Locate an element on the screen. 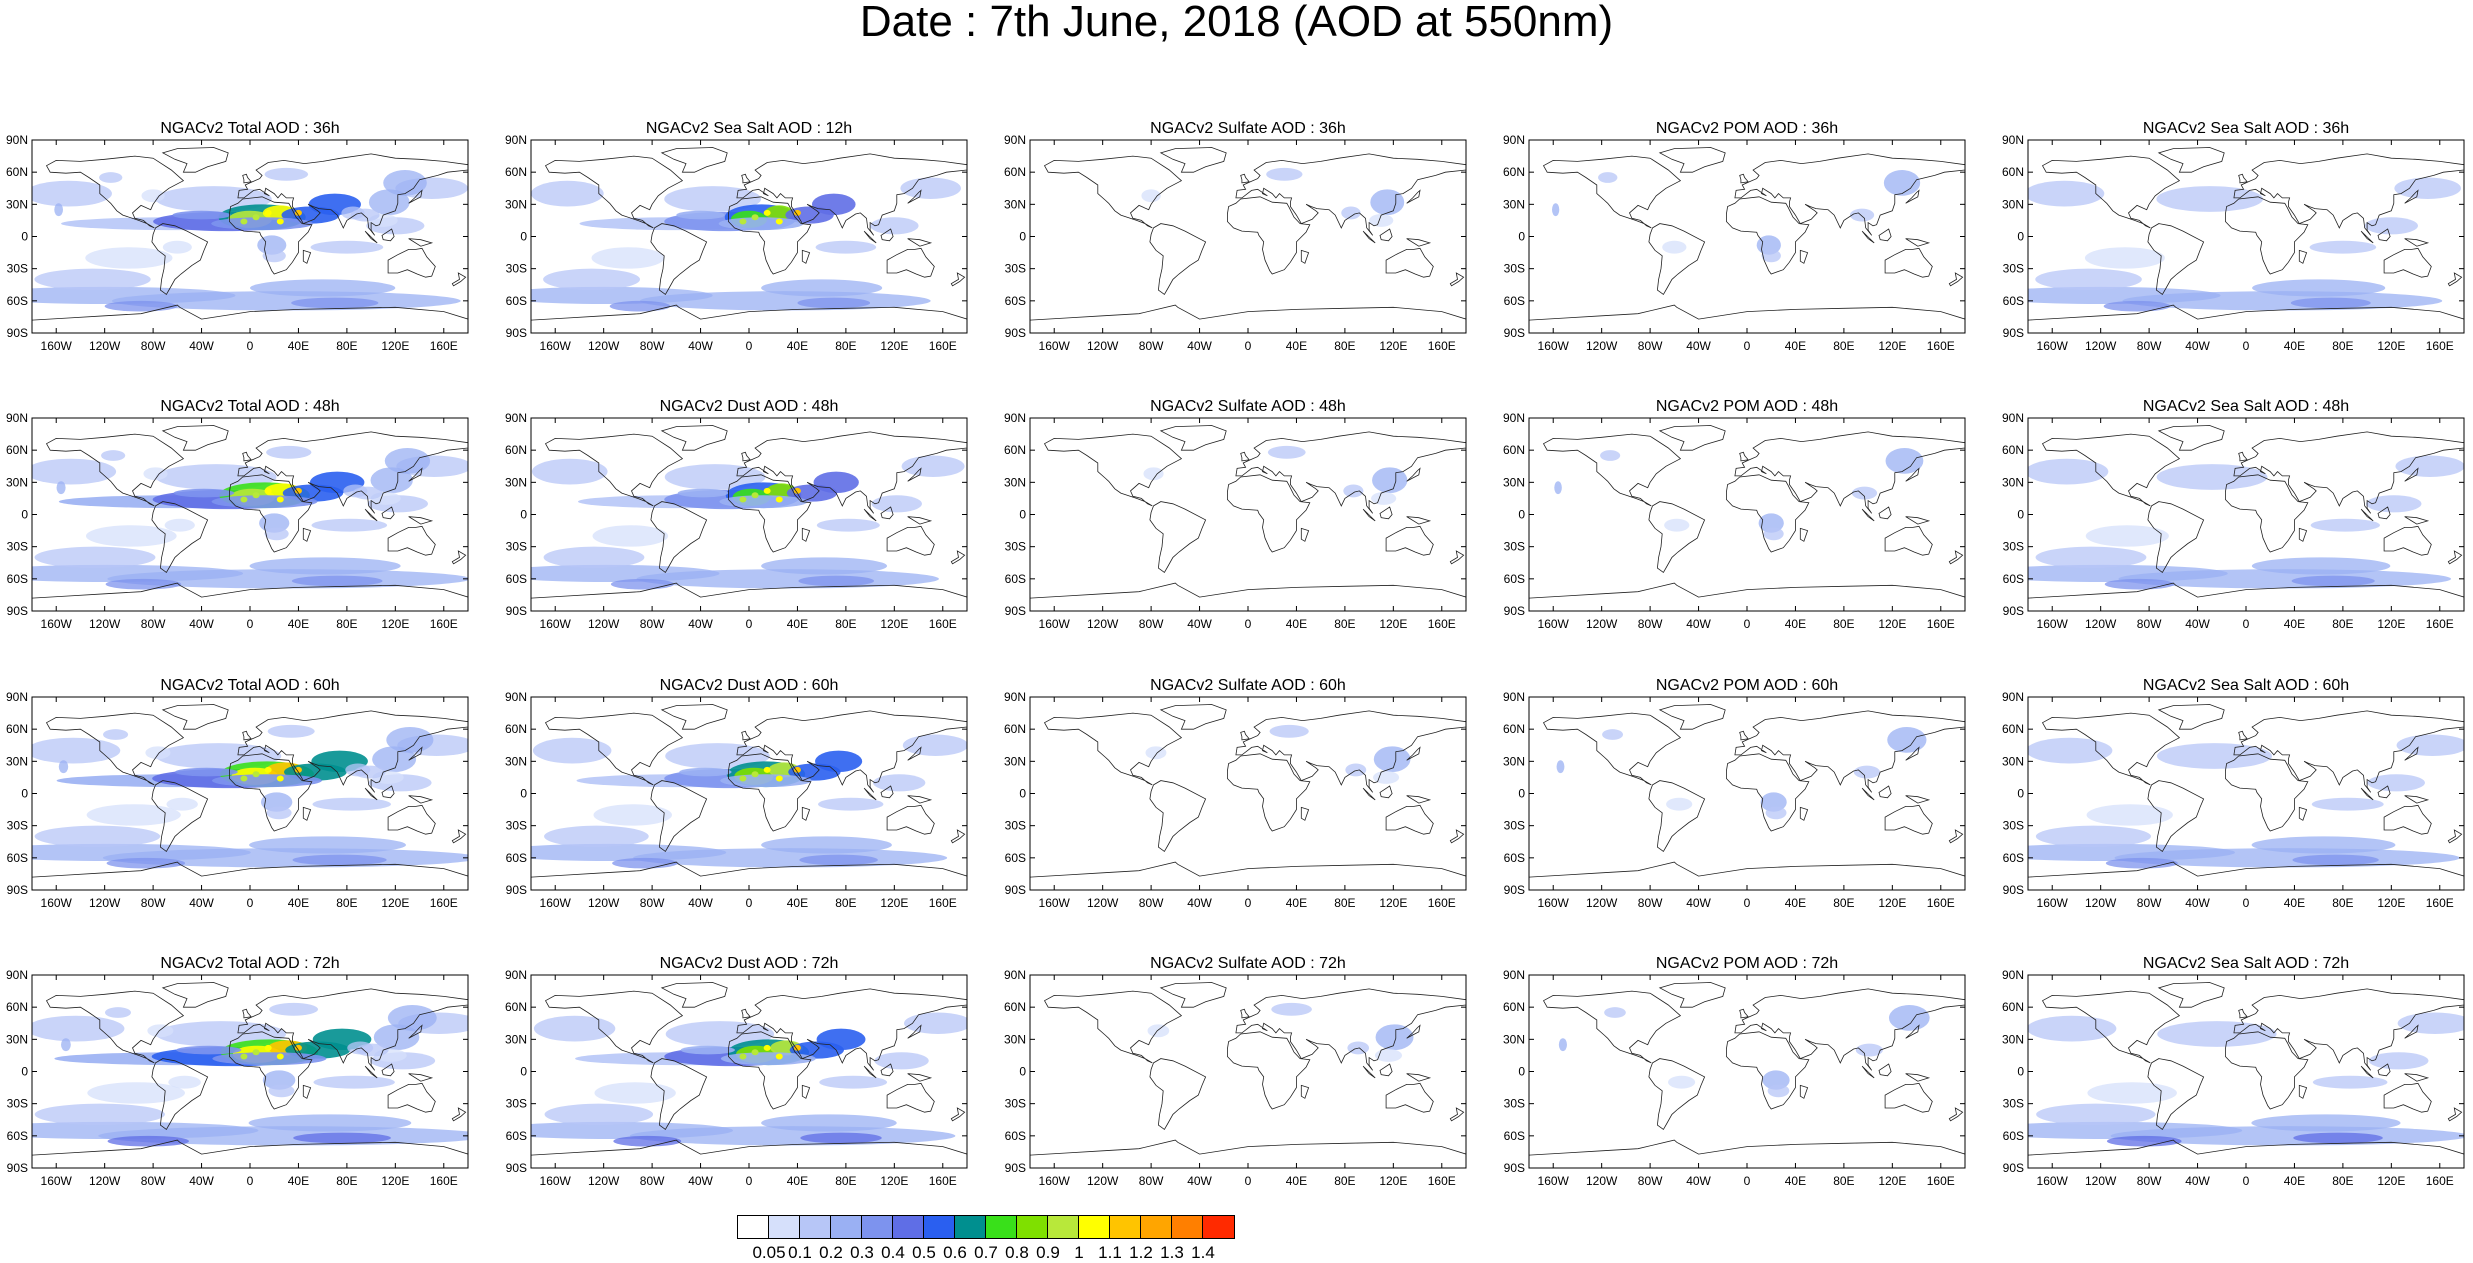  panel-title: NGACv2 Dust AOD : 72h is located at coordinates (749, 963).